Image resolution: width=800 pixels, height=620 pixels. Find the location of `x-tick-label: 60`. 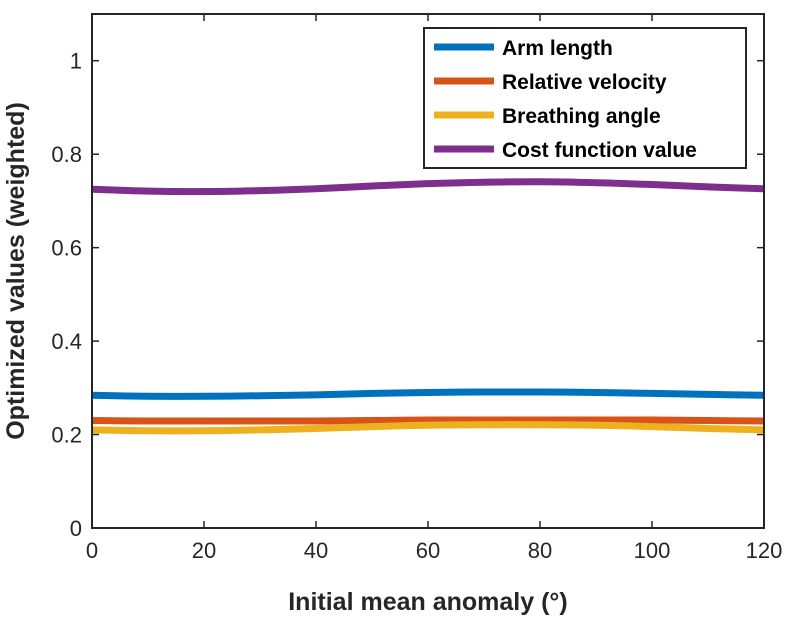

x-tick-label: 60 is located at coordinates (428, 550).